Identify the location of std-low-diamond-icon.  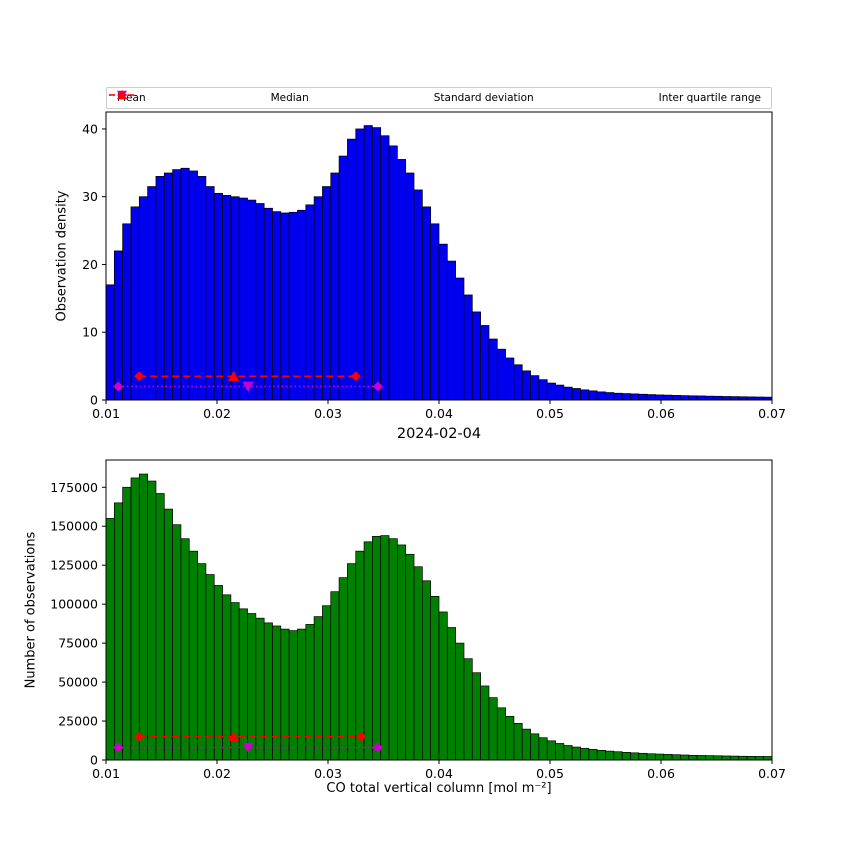
(118, 747).